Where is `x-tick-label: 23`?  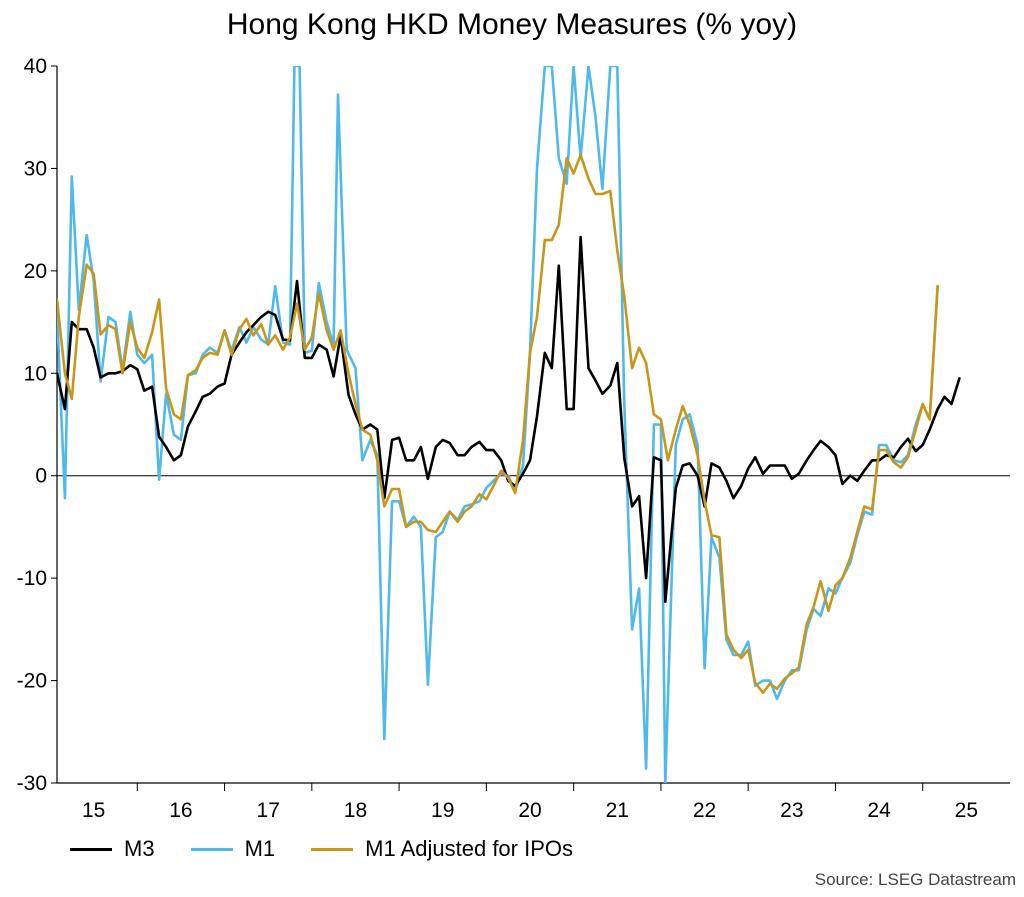 x-tick-label: 23 is located at coordinates (791, 810).